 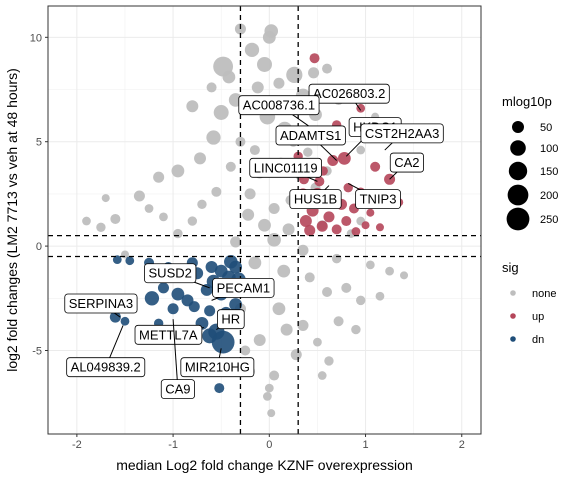 What do you see at coordinates (510, 267) in the screenshot?
I see `legend-sig-title: sig` at bounding box center [510, 267].